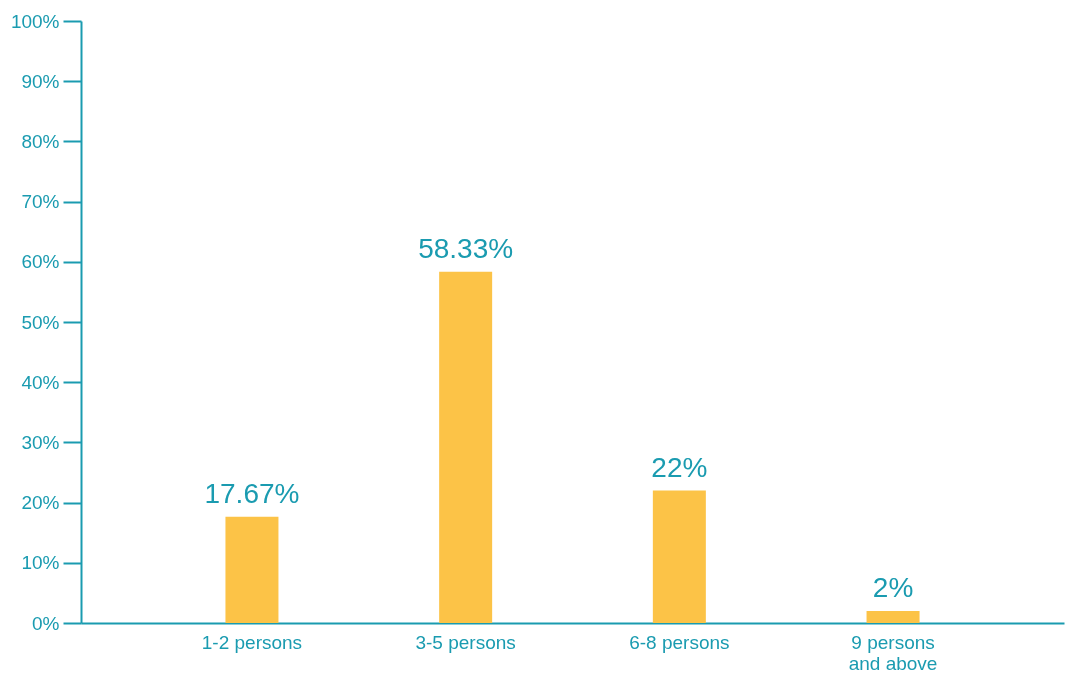  I want to click on y-tick-label: 30%, so click(40, 442).